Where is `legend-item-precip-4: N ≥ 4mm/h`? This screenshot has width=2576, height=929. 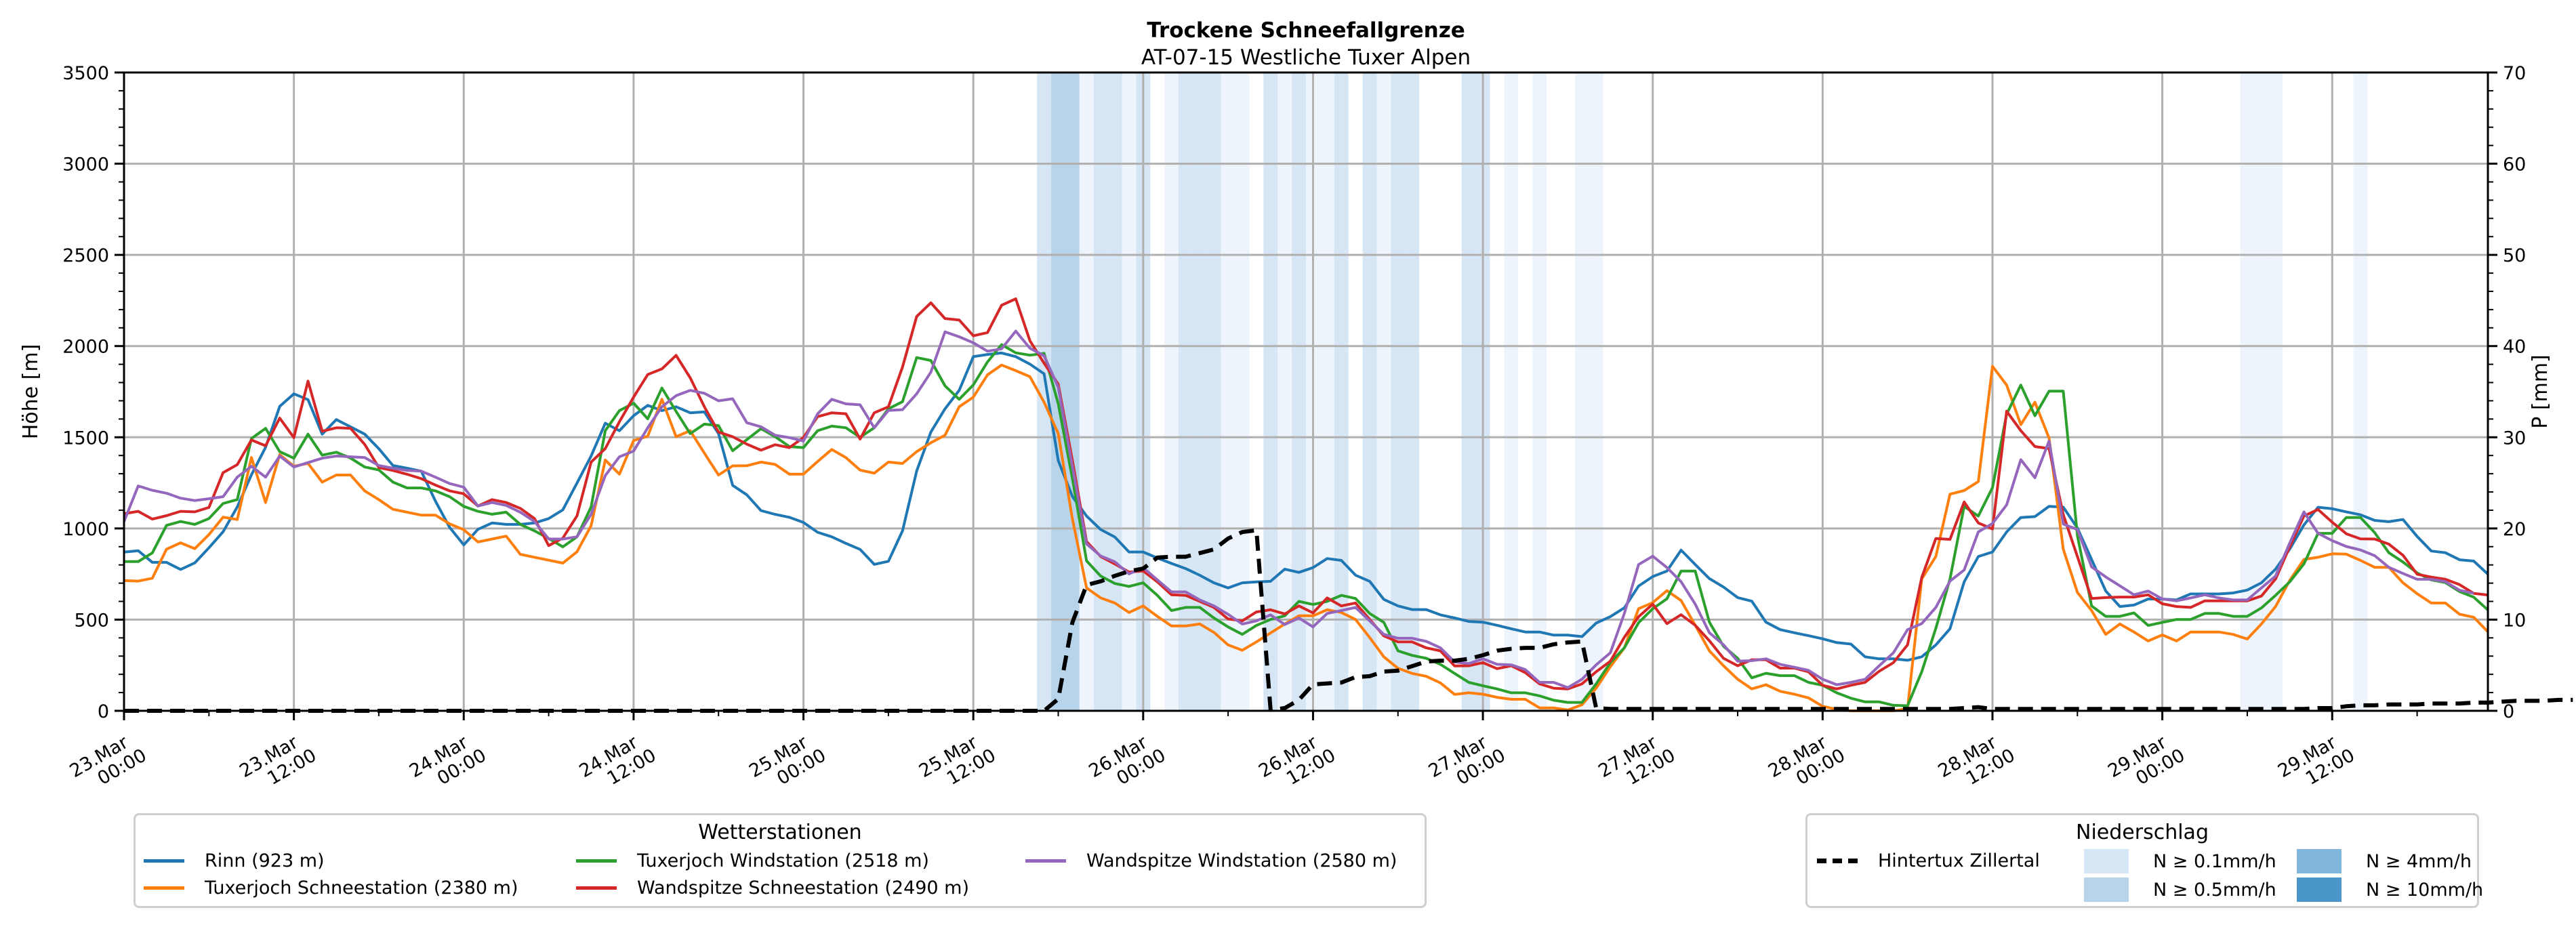
legend-item-precip-4: N ≥ 4mm/h is located at coordinates (2384, 861).